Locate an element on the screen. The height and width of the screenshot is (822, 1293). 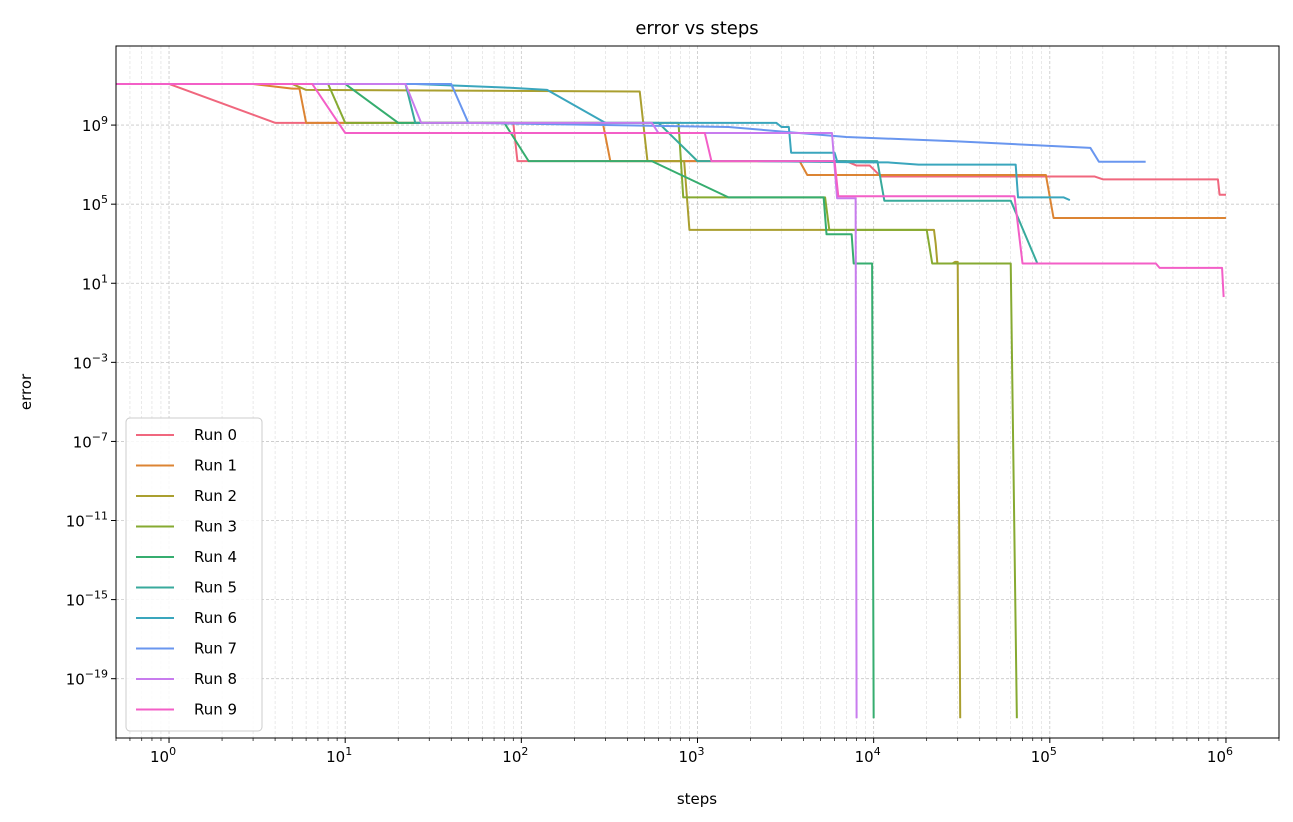
legend-label: Run 0 is located at coordinates (215, 435).